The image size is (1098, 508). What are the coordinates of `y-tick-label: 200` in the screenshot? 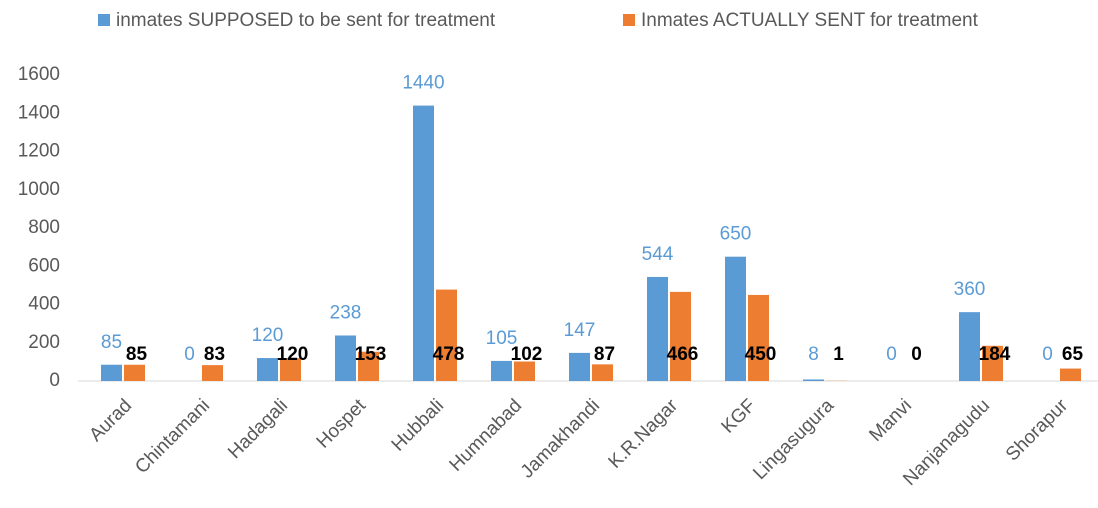 It's located at (44, 342).